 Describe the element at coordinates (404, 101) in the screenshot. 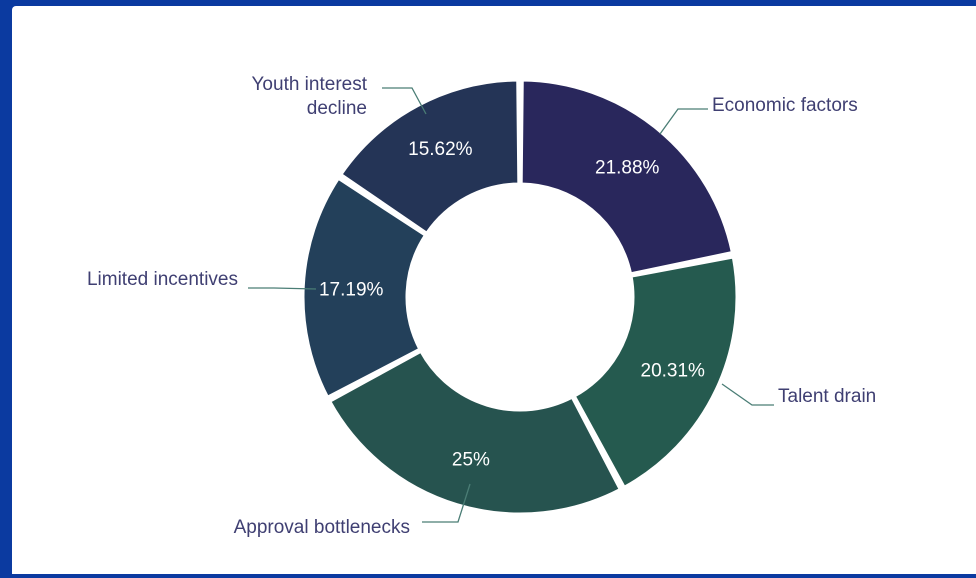

I see `leader-line-youth-interest-decline` at that location.